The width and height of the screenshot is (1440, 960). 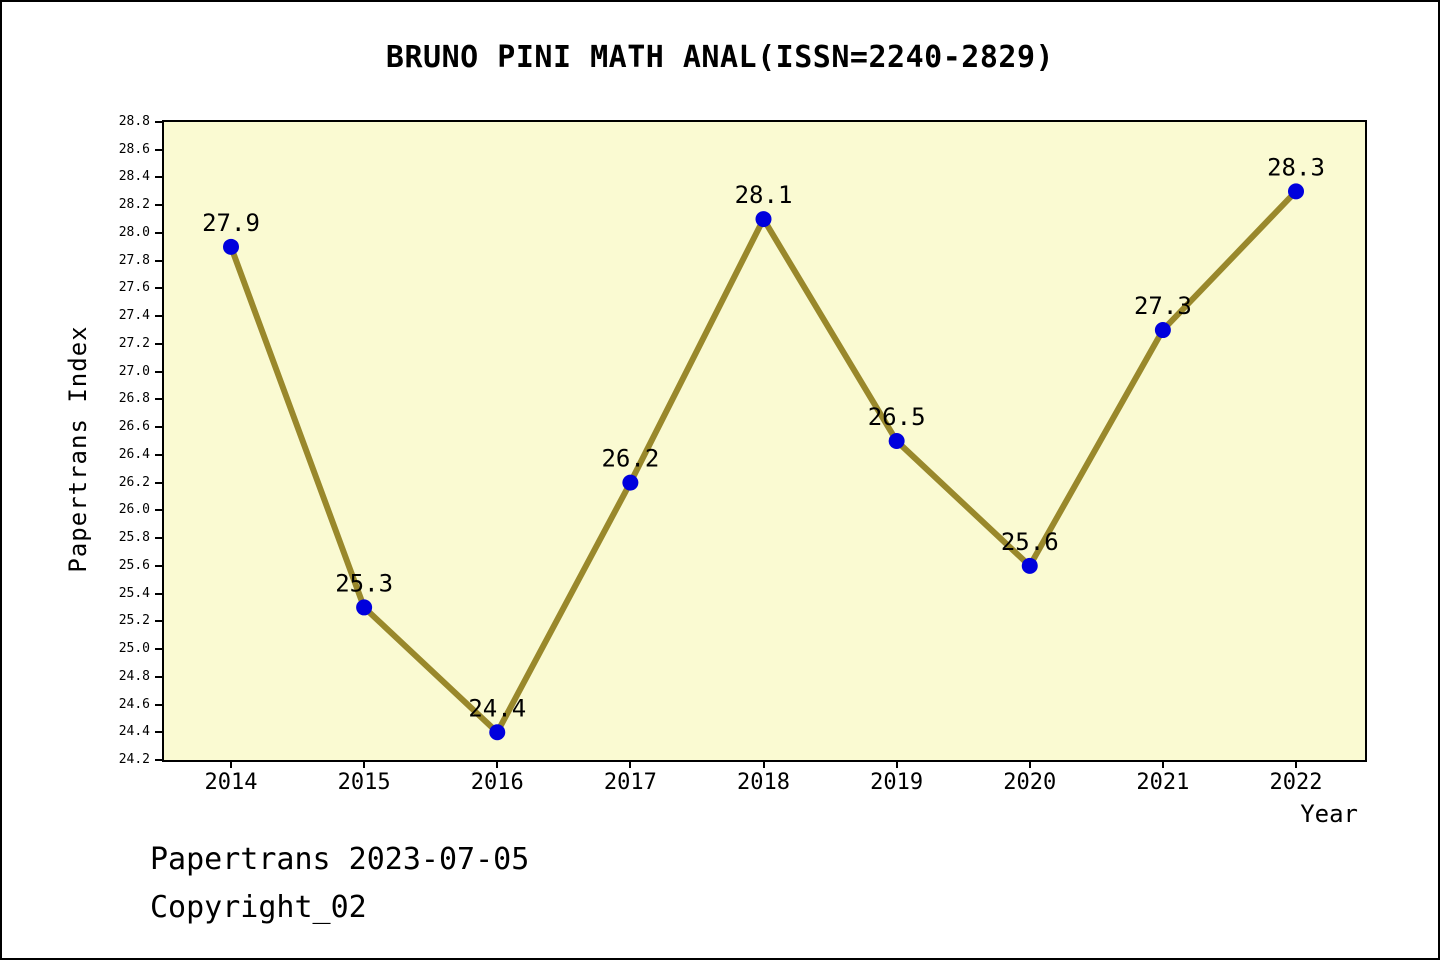 I want to click on x-tick-2014: 2014, so click(x=231, y=782).